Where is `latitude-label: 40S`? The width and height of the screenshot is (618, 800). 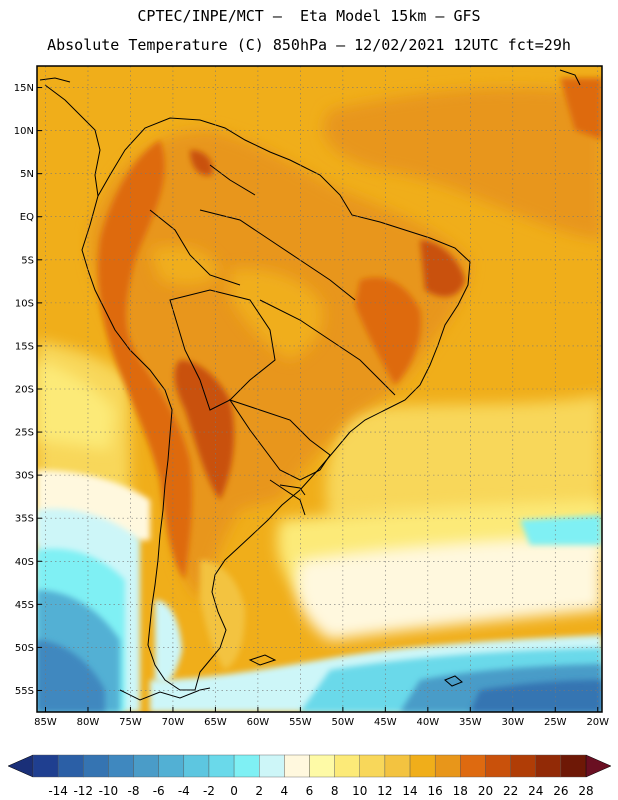
latitude-label: 40S is located at coordinates (24, 562).